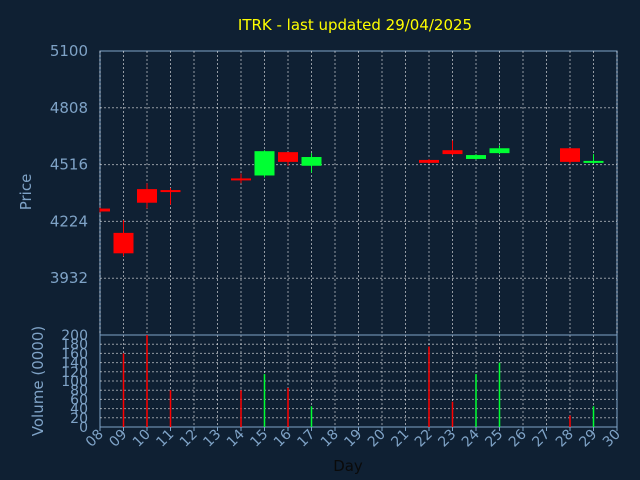 This screenshot has width=640, height=480. What do you see at coordinates (79, 419) in the screenshot?
I see `volume-tick-label: 20` at bounding box center [79, 419].